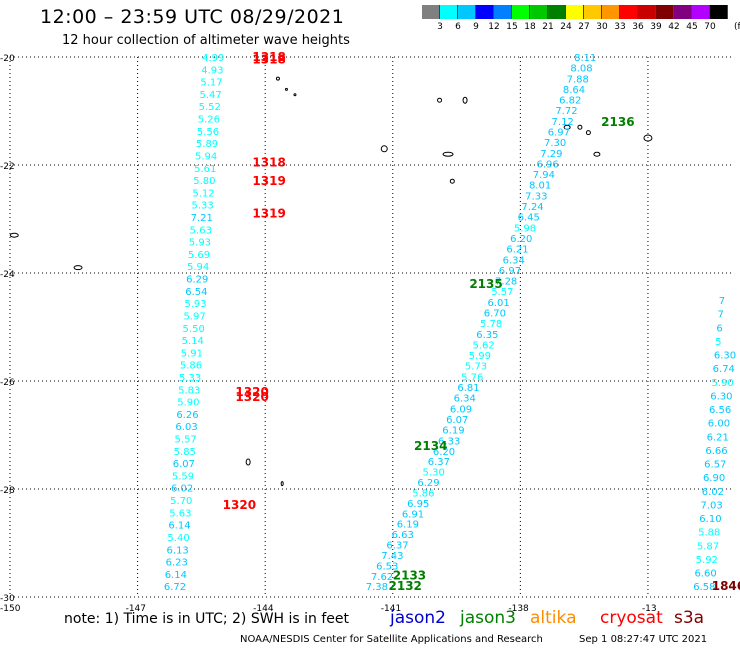  Describe the element at coordinates (418, 618) in the screenshot. I see `legend-jason2: jason2` at that location.